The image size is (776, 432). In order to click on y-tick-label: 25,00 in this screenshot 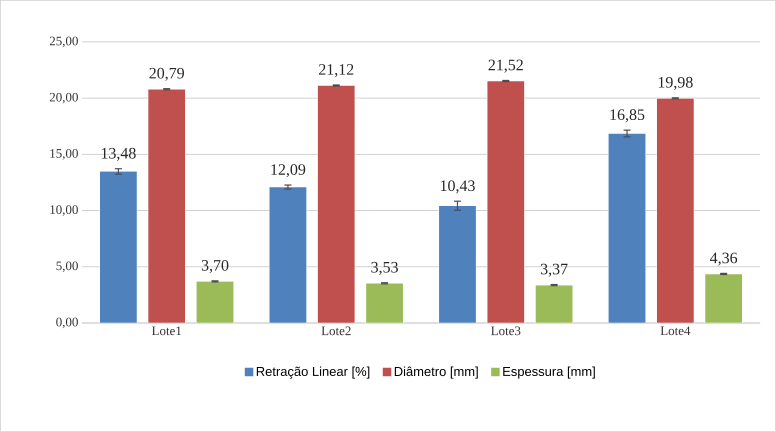, I will do `click(64, 42)`.